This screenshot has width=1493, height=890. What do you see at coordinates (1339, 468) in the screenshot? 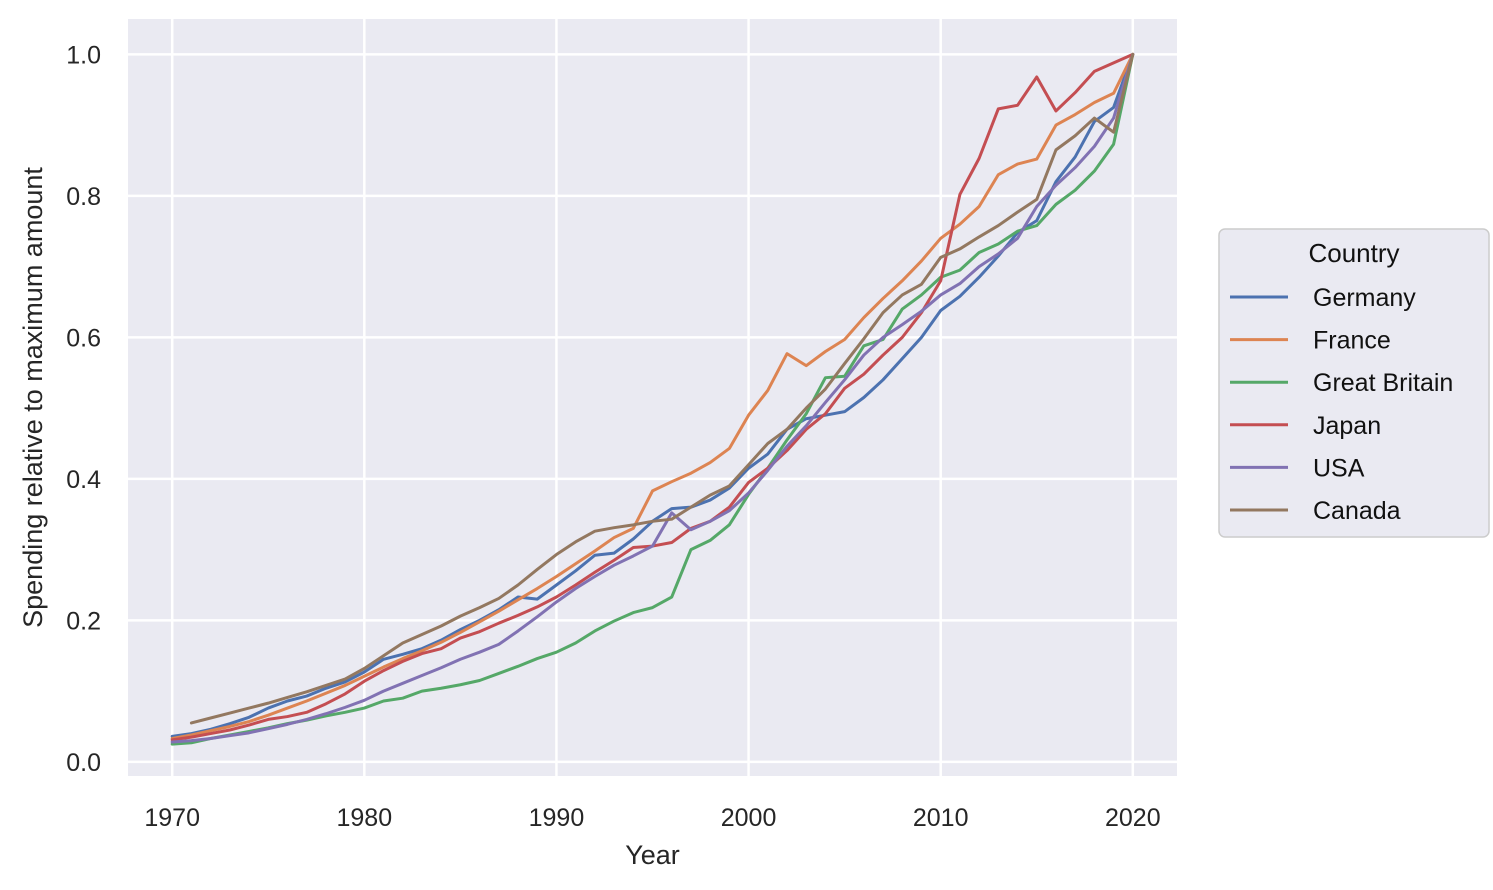
I see `legend-label: USA` at bounding box center [1339, 468].